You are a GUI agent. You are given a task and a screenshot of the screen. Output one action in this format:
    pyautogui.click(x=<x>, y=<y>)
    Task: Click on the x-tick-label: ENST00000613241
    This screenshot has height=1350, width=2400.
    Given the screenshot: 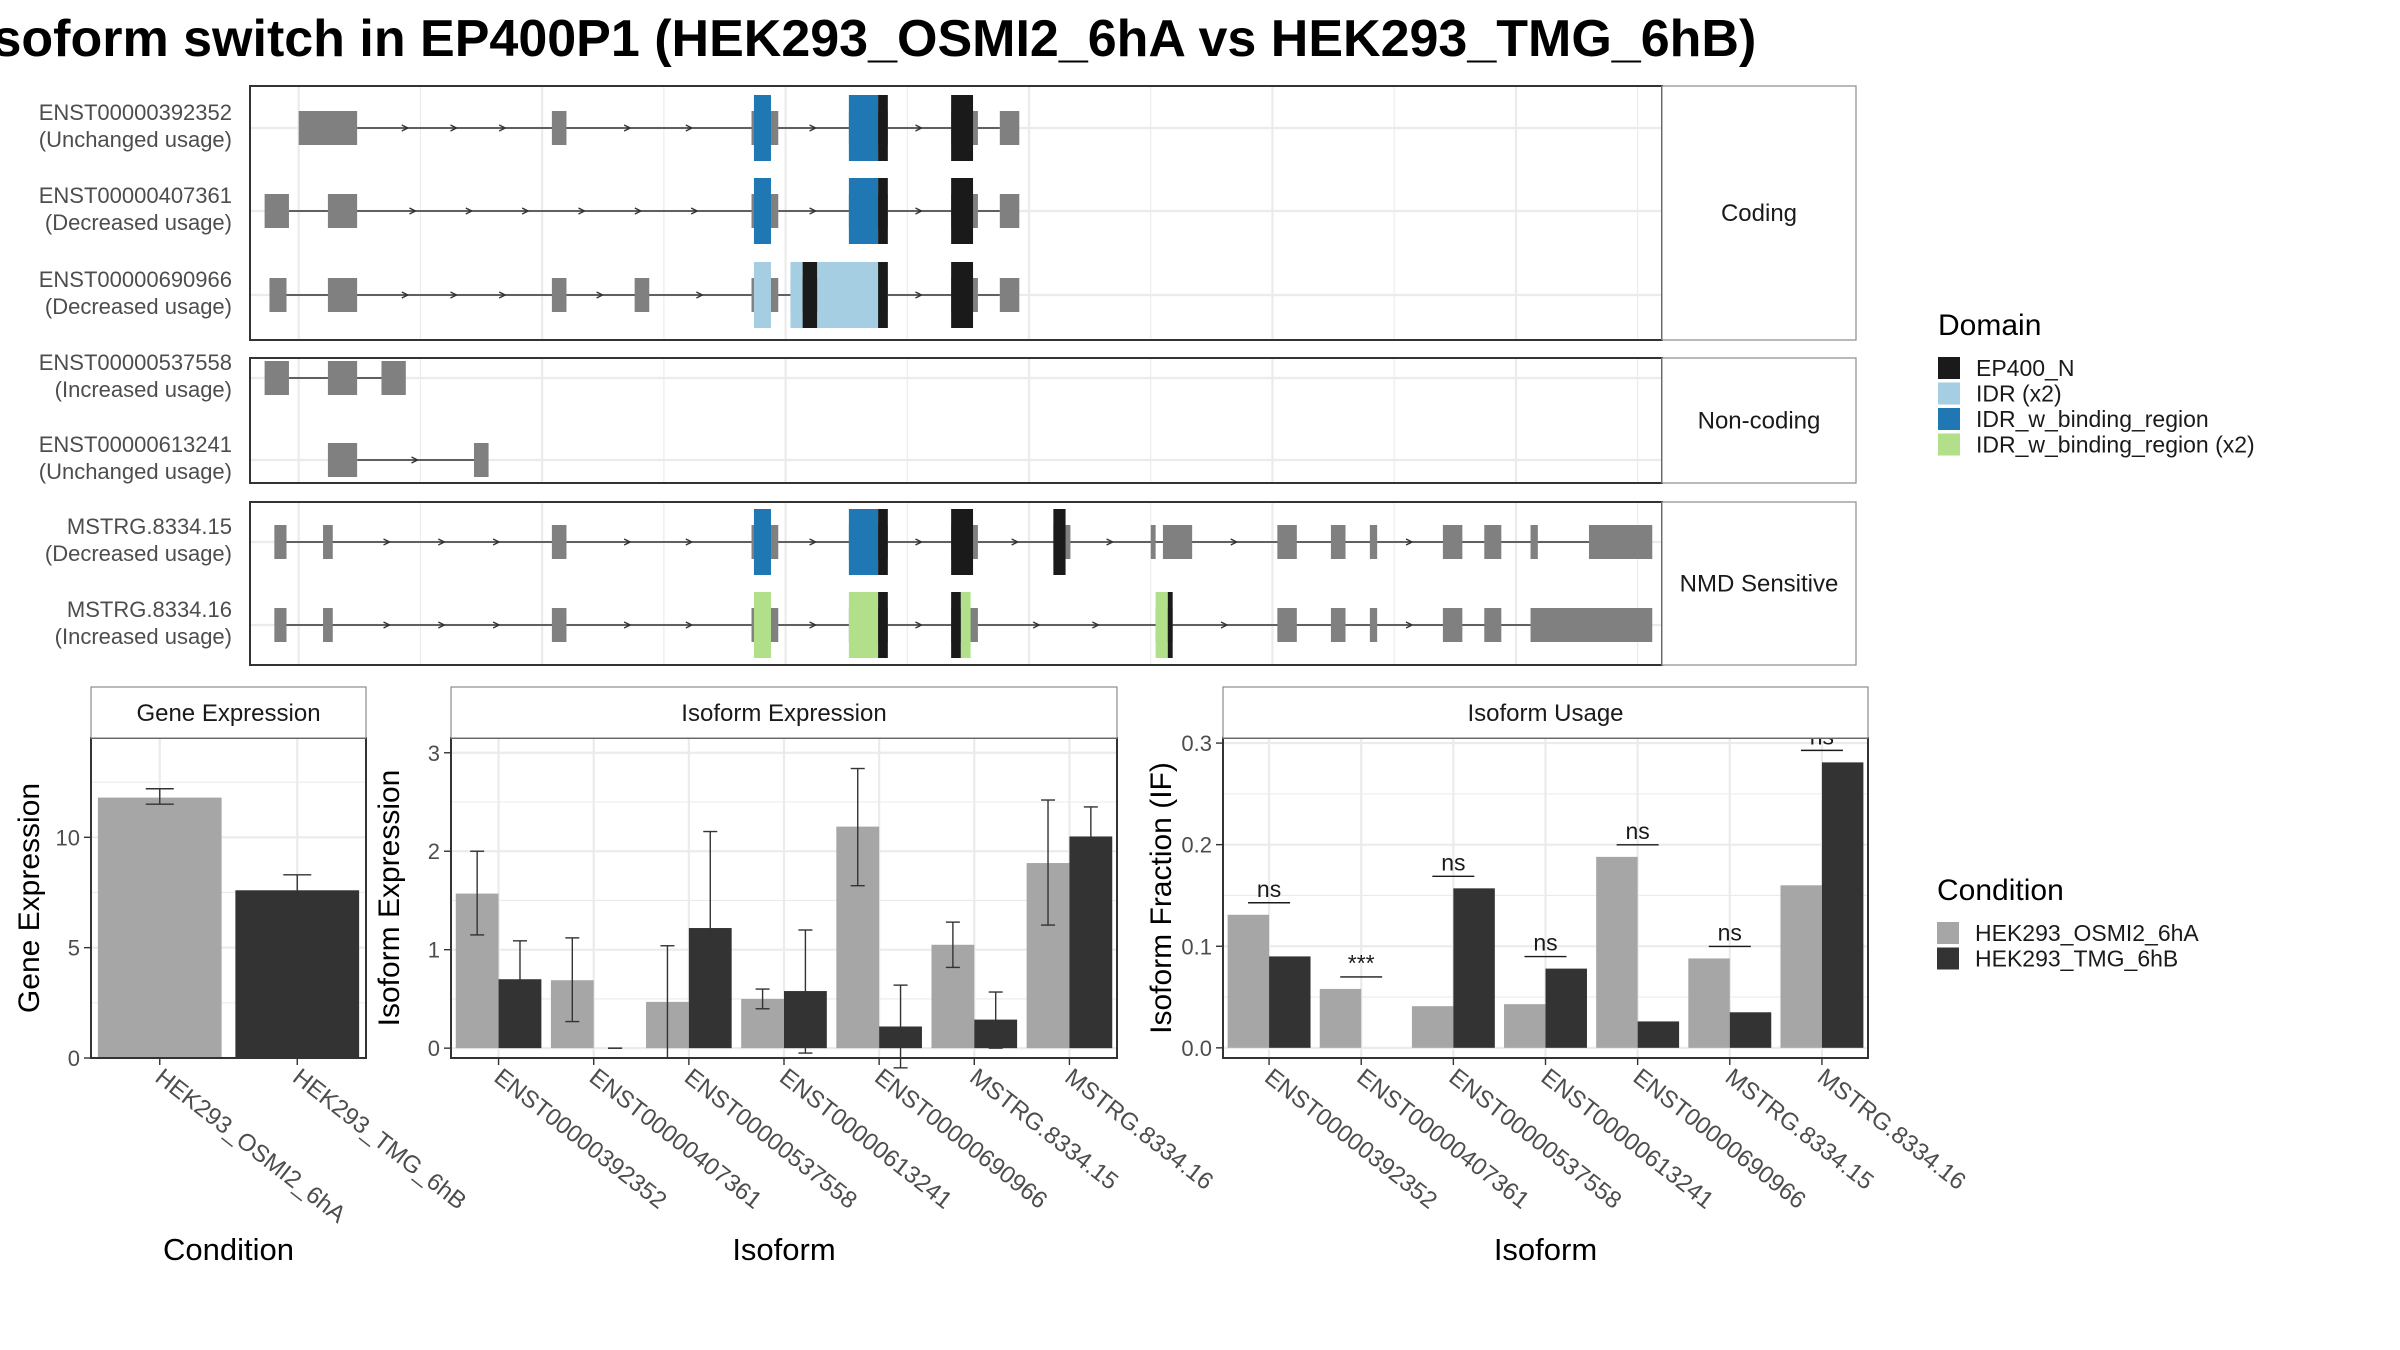 What is the action you would take?
    pyautogui.click(x=1627, y=1138)
    